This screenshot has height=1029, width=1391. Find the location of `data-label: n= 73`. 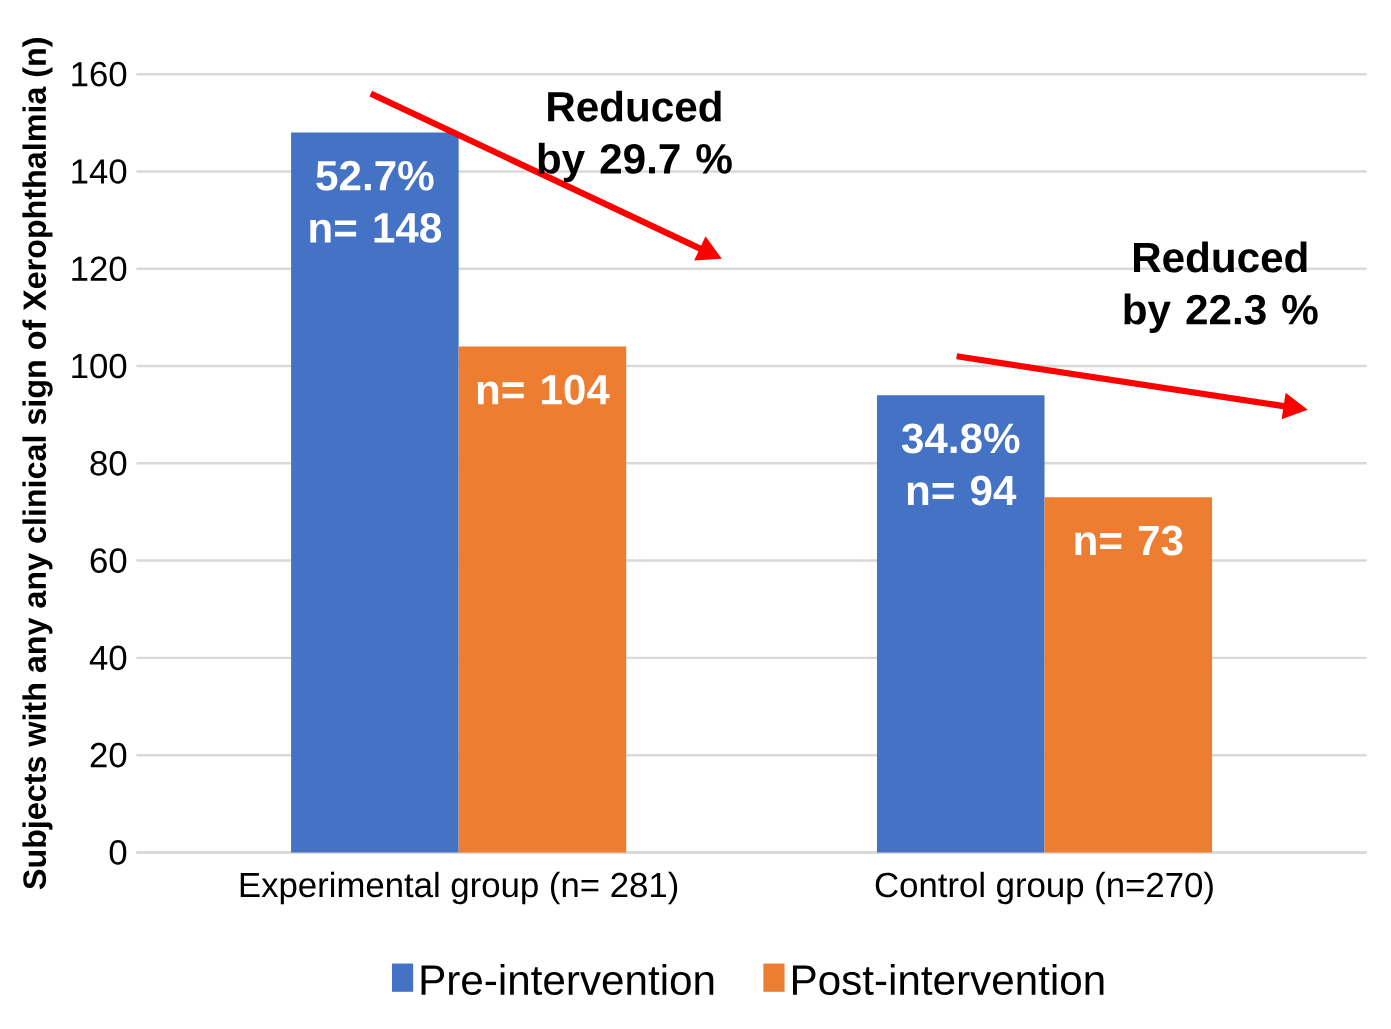

data-label: n= 73 is located at coordinates (1129, 540).